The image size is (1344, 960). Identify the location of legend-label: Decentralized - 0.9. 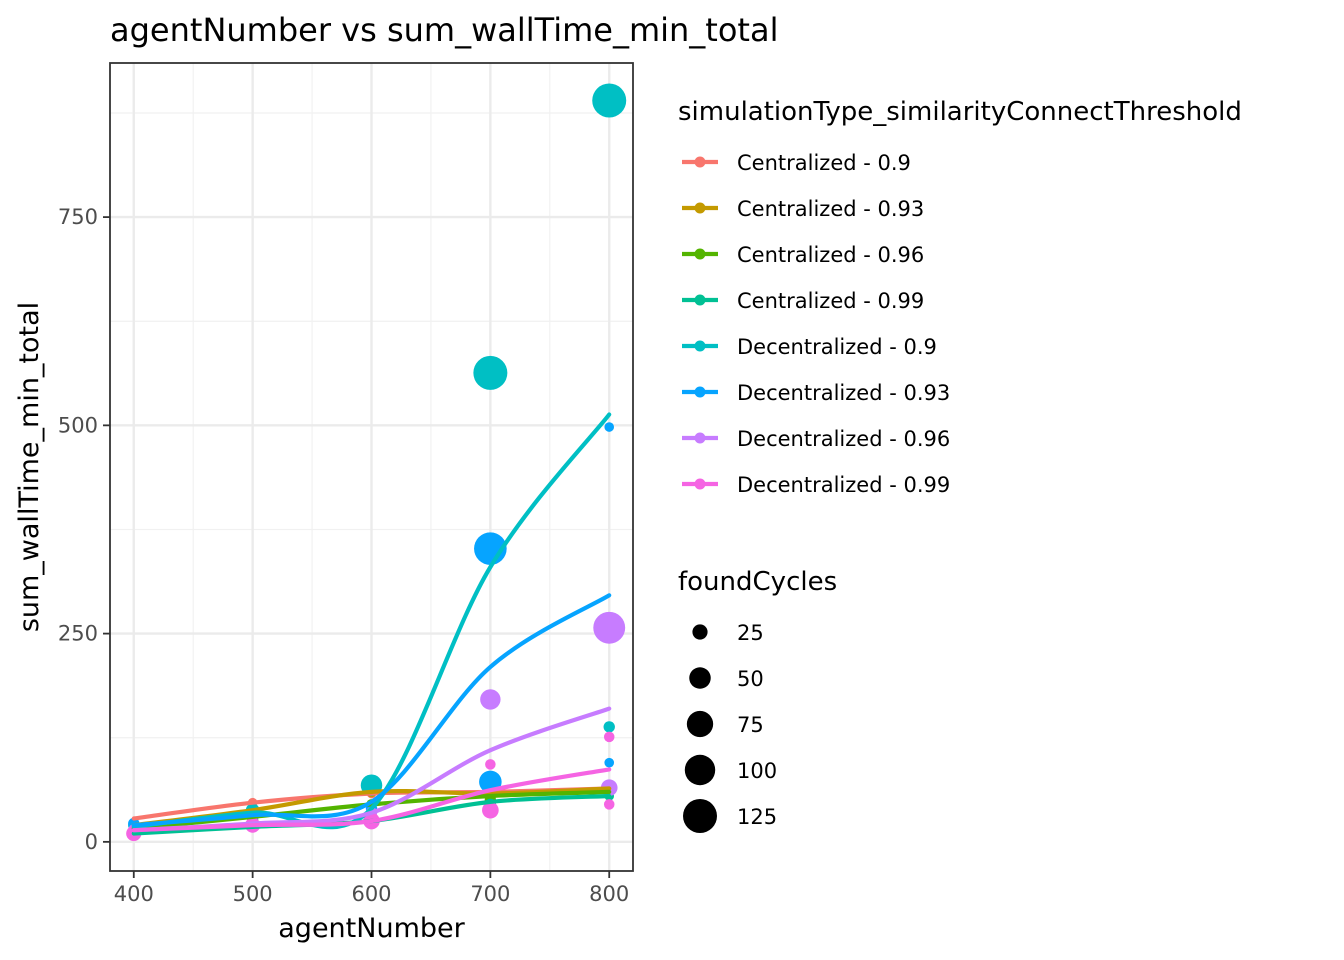
(837, 347).